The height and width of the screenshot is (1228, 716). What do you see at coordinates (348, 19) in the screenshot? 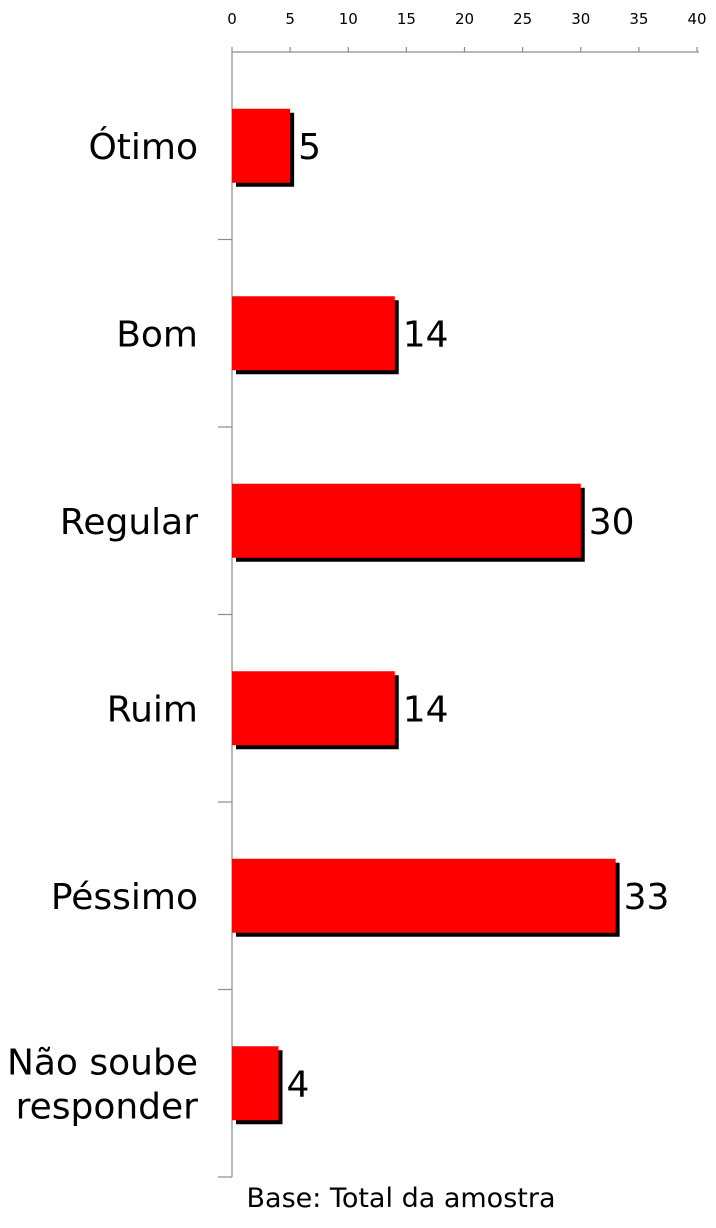
I see `x-tick-label: 10` at bounding box center [348, 19].